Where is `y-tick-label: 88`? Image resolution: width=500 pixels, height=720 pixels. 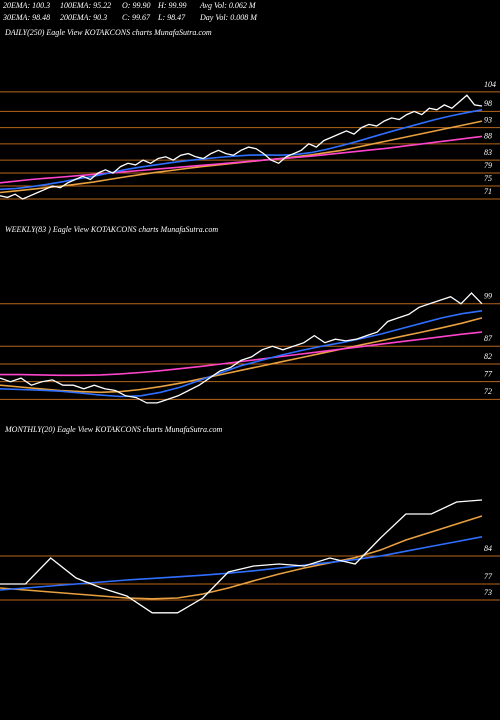
y-tick-label: 88 is located at coordinates (488, 136).